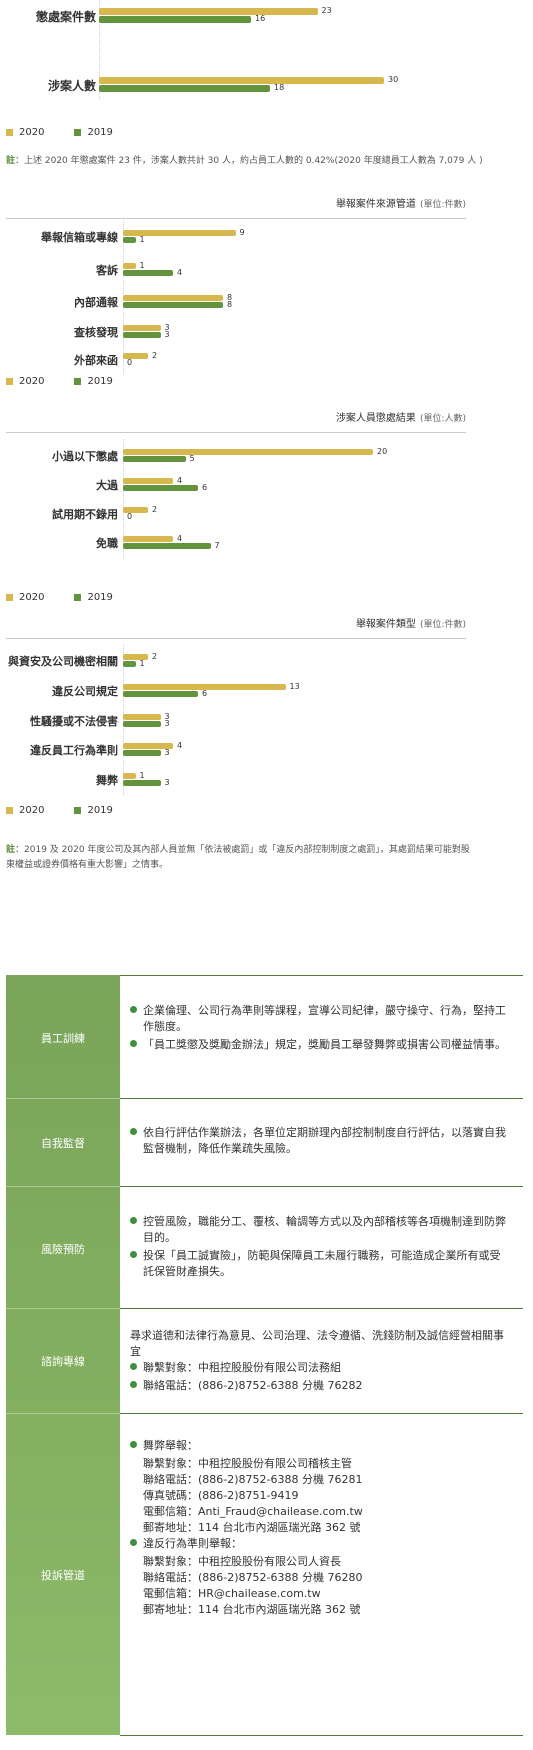  Describe the element at coordinates (375, 204) in the screenshot. I see `chart-title-text: 舉報案件來源管道` at that location.